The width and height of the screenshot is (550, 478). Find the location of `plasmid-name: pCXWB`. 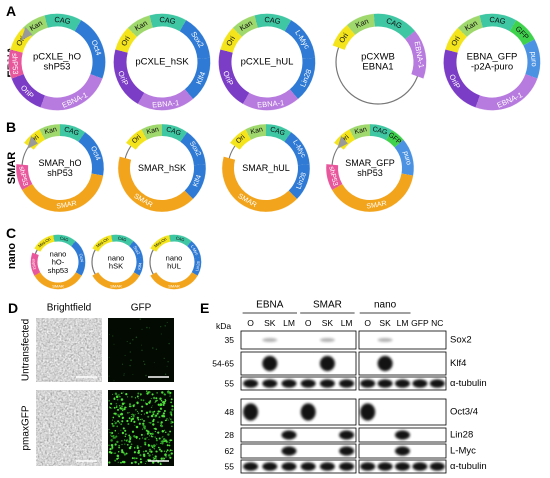

plasmid-name: pCXWB is located at coordinates (378, 56).